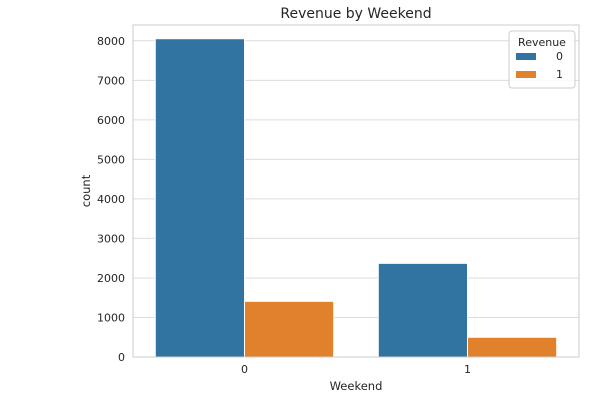  I want to click on legend-title: Revenue, so click(542, 42).